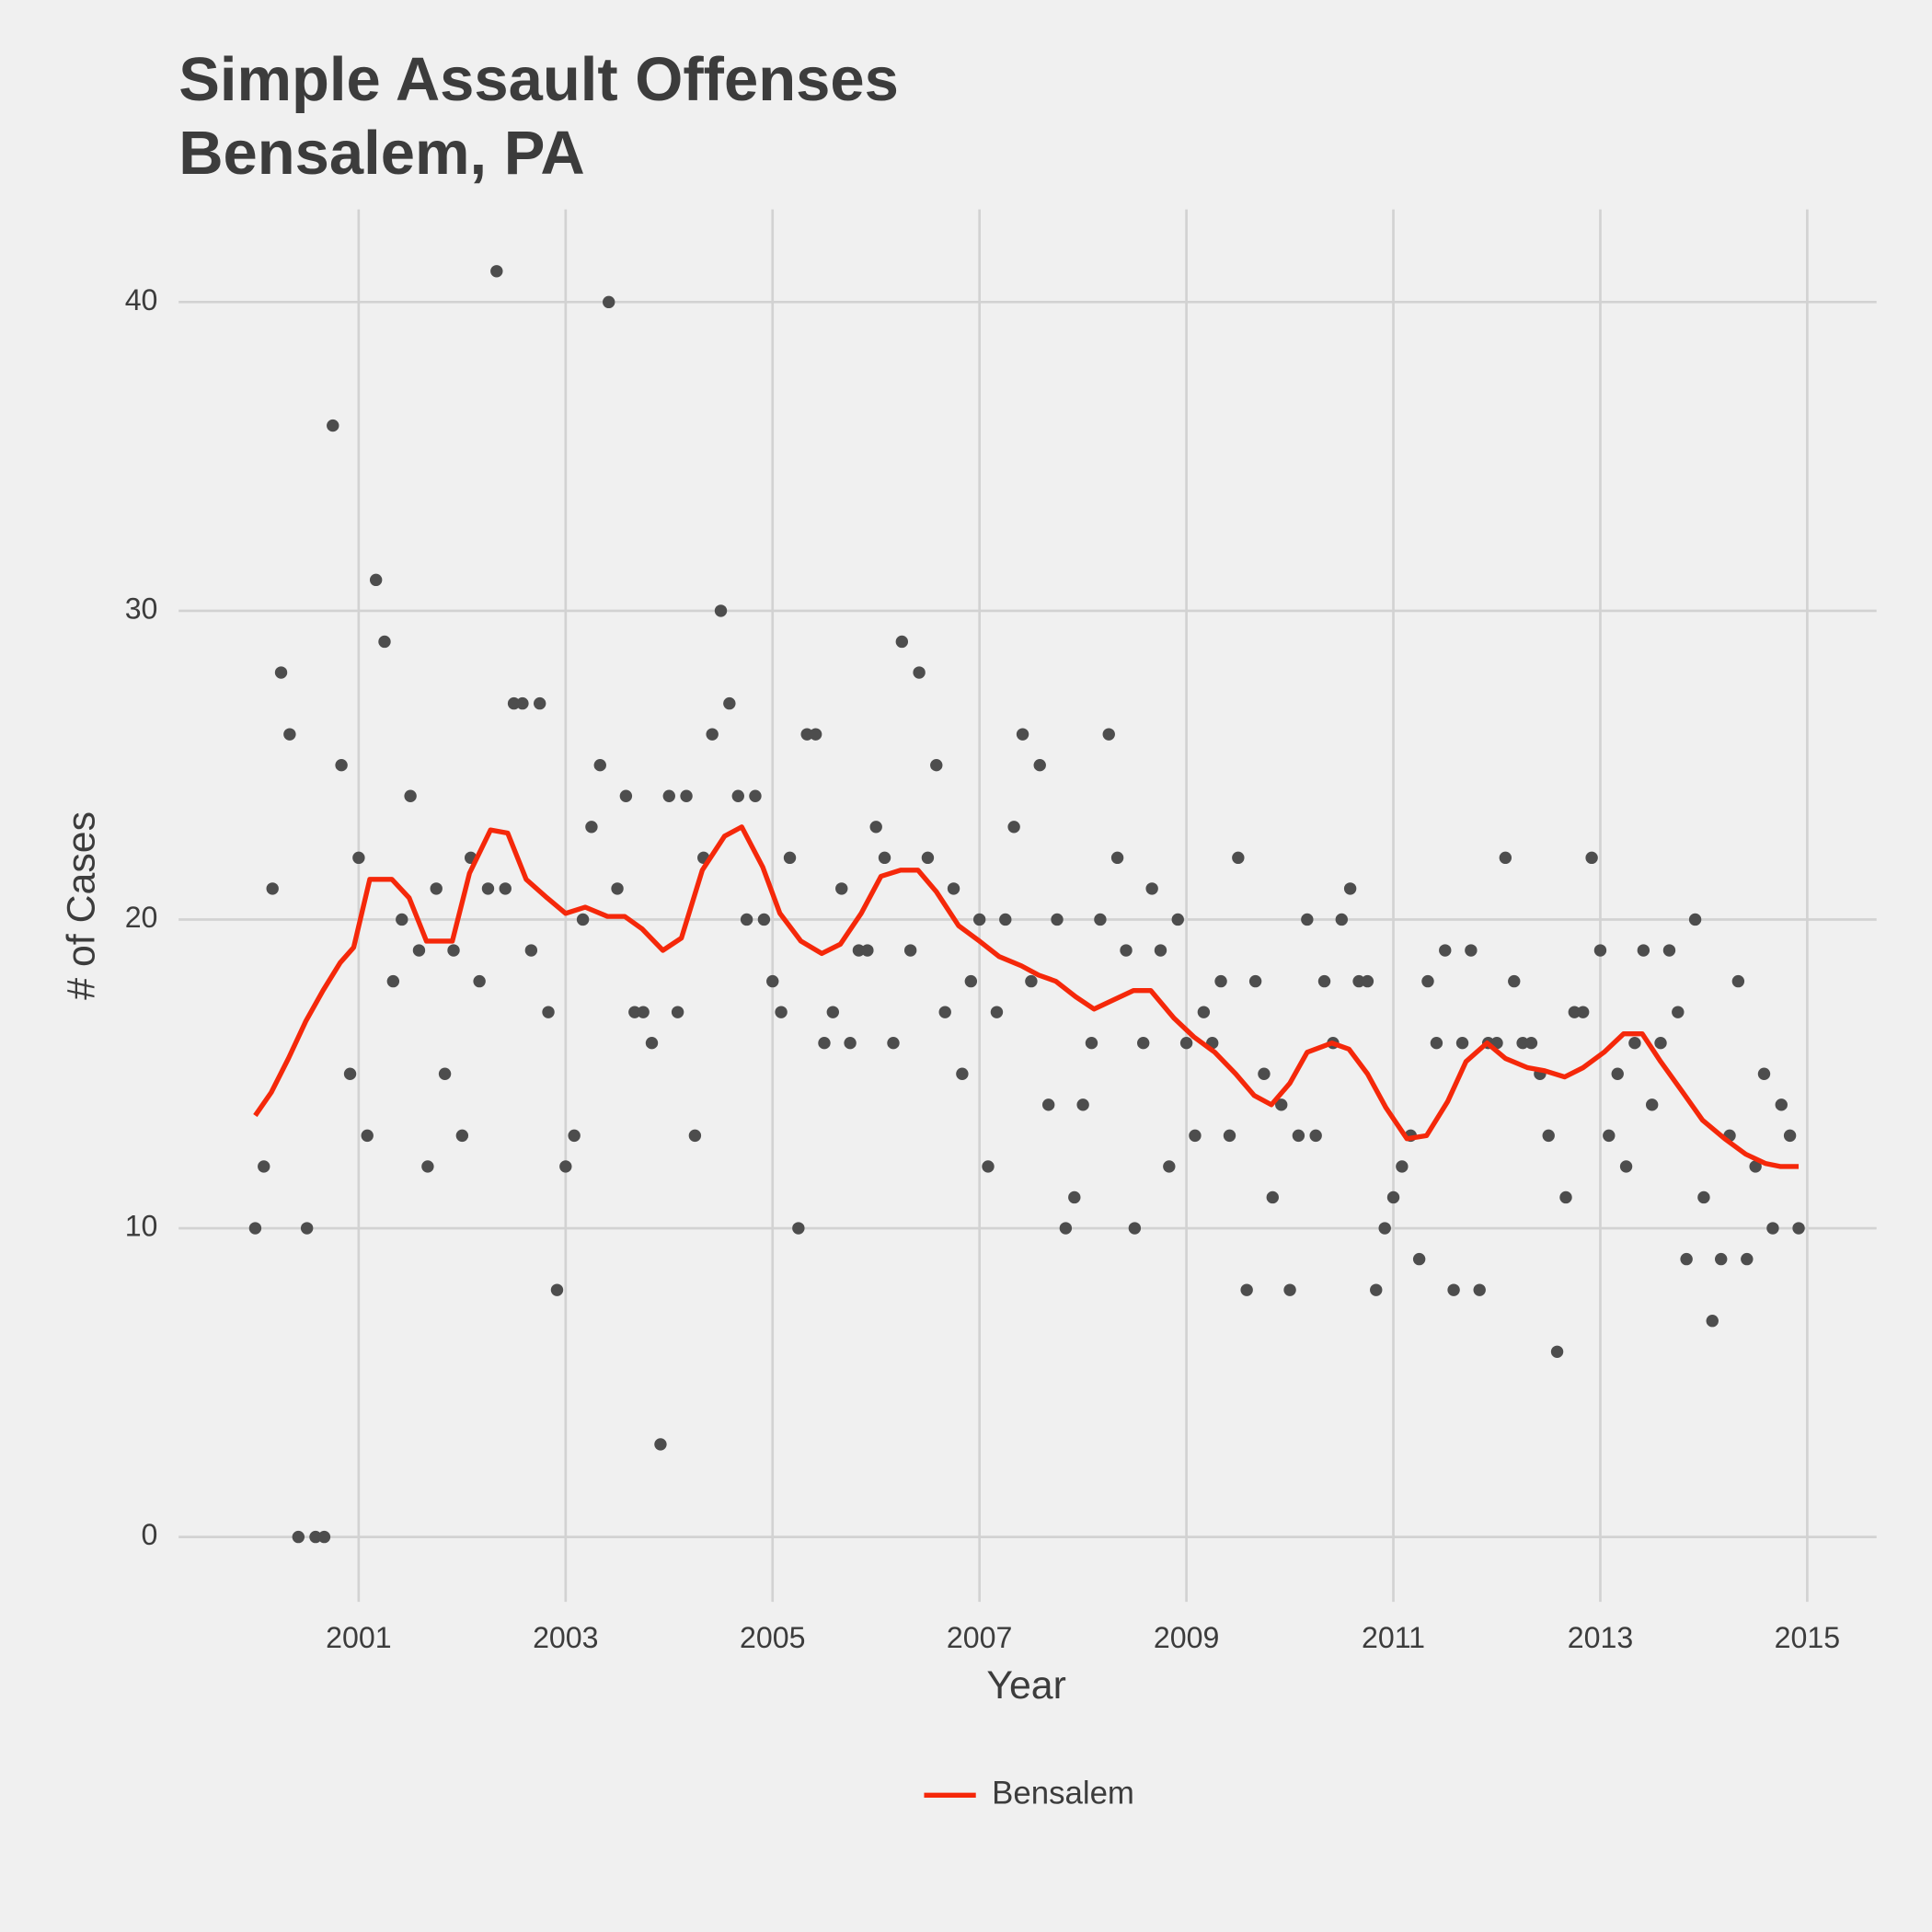 The width and height of the screenshot is (1932, 1932). I want to click on x-tick-label: 2009, so click(1186, 1637).